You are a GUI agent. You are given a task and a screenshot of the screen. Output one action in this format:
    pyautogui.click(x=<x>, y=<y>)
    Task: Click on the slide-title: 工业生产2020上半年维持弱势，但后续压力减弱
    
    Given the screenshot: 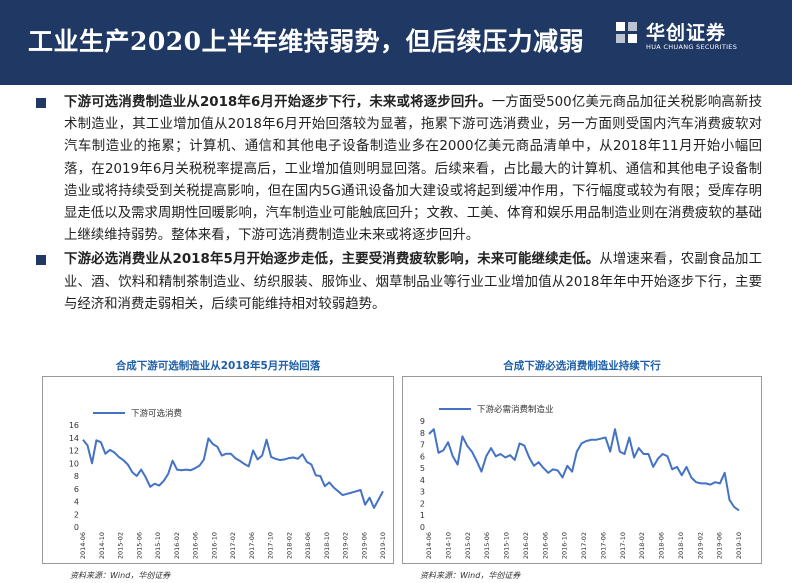 What is the action you would take?
    pyautogui.click(x=306, y=41)
    